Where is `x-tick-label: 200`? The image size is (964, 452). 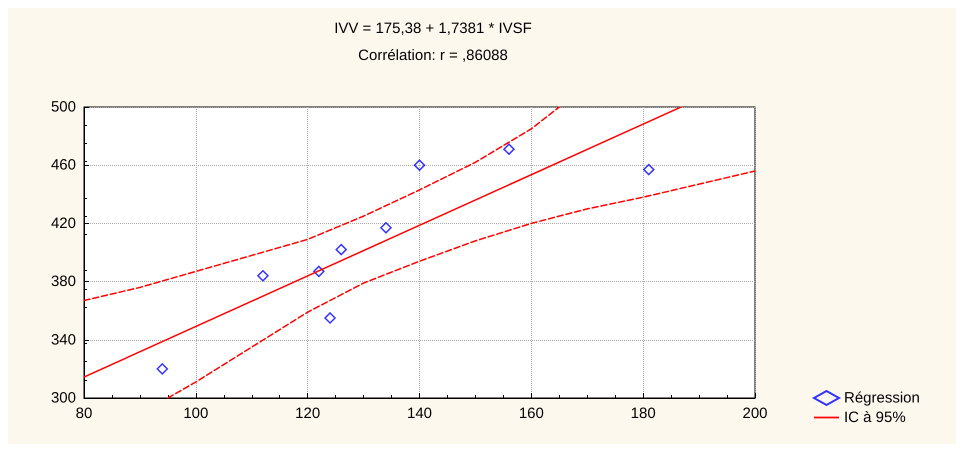 x-tick-label: 200 is located at coordinates (755, 413).